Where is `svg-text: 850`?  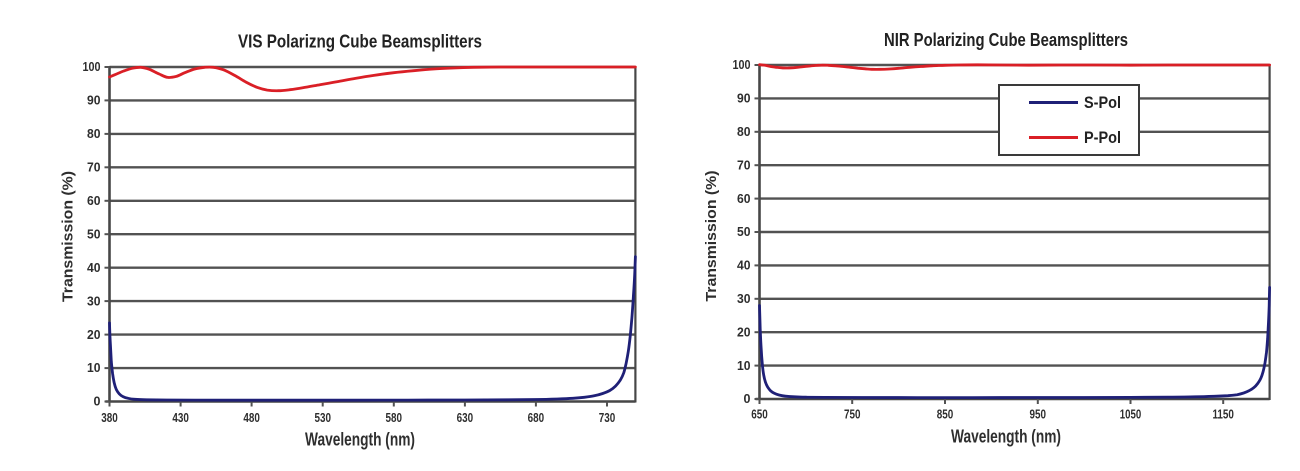
svg-text: 850 is located at coordinates (945, 415).